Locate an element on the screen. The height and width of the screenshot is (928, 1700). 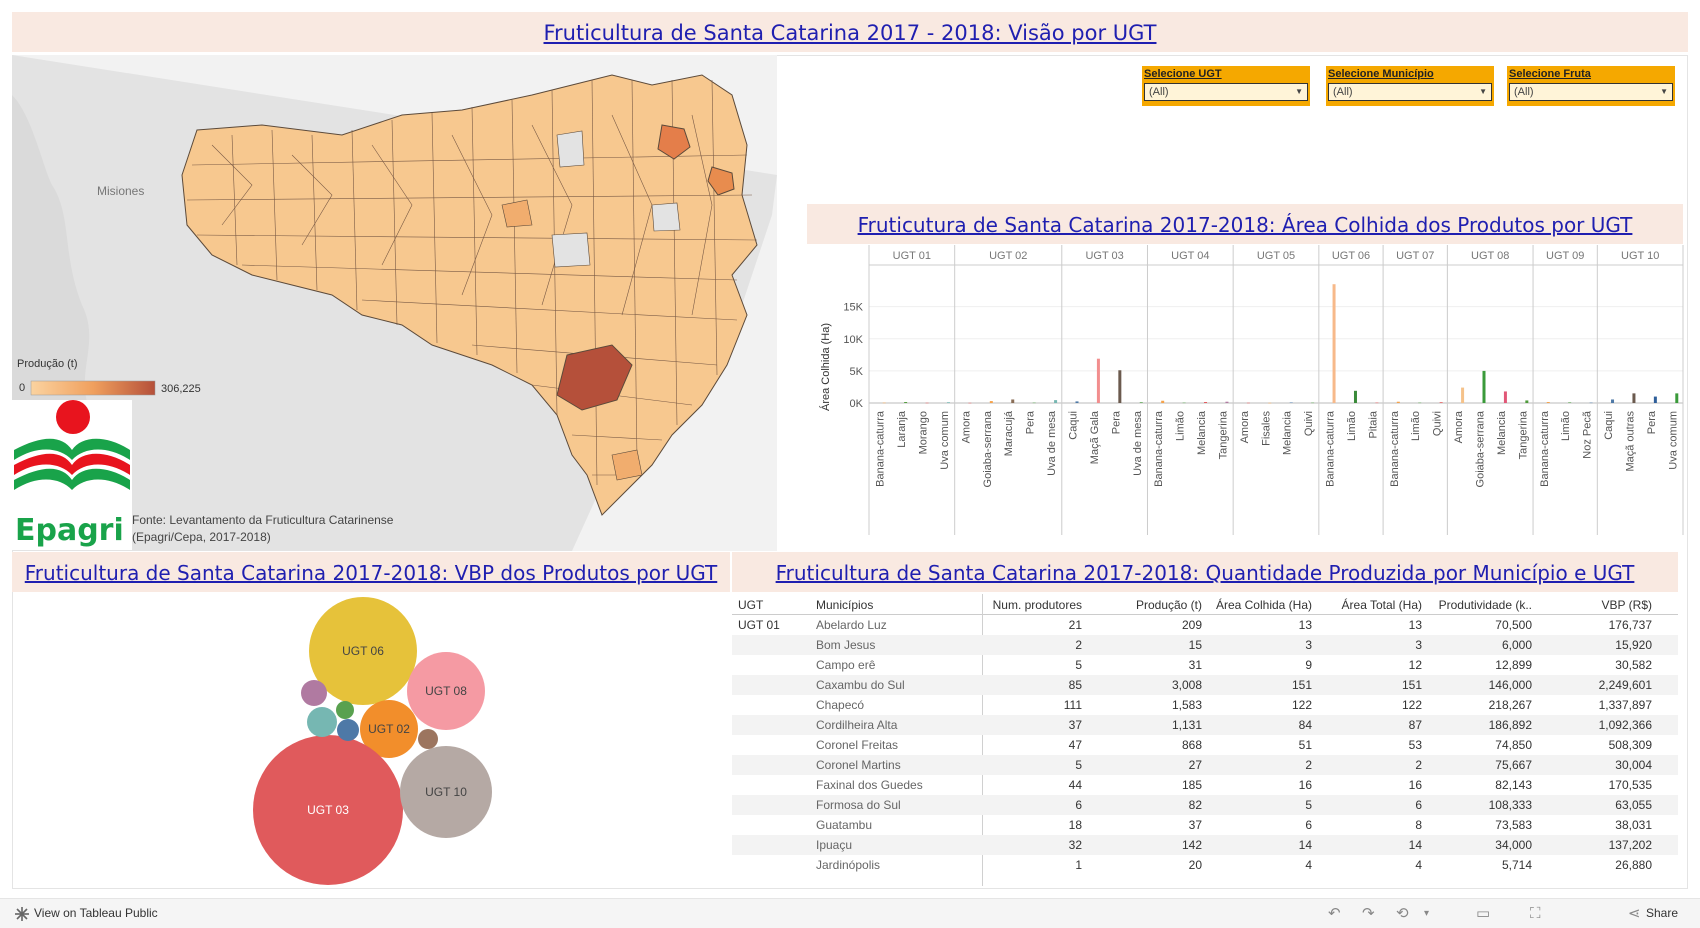
highlight-municipality-high is located at coordinates (594, 377).